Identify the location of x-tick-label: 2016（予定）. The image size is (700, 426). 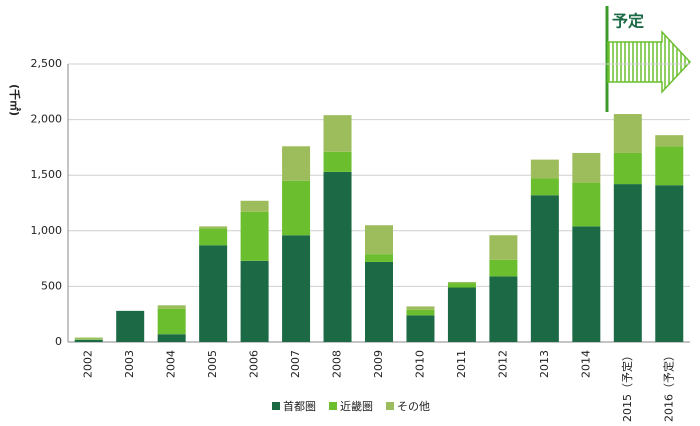
(668, 386).